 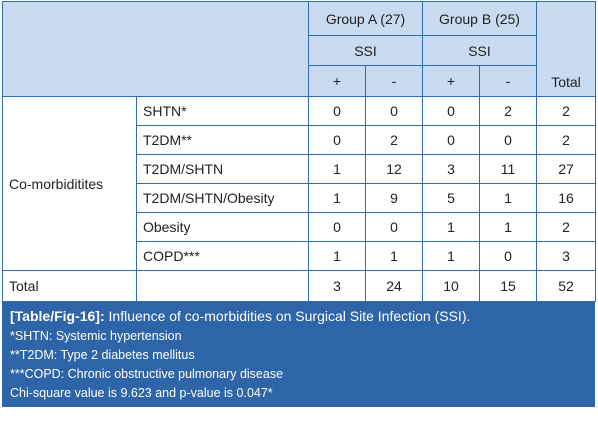 I want to click on row-label: Obesity, so click(x=222, y=227).